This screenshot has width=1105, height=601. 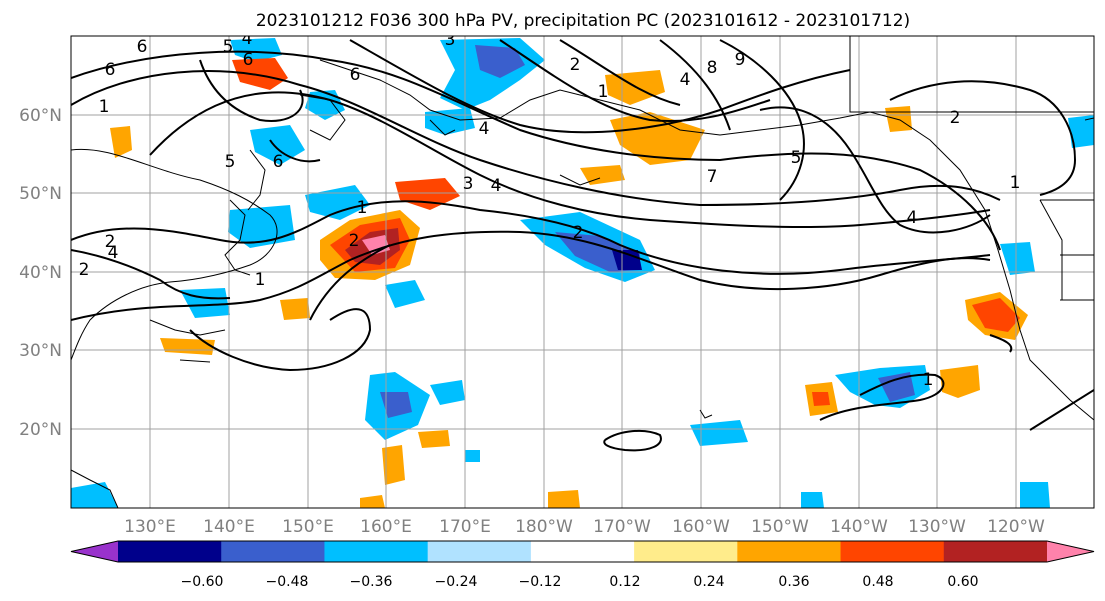 What do you see at coordinates (877, 582) in the screenshot?
I see `colorbar-tick-label: 0.48` at bounding box center [877, 582].